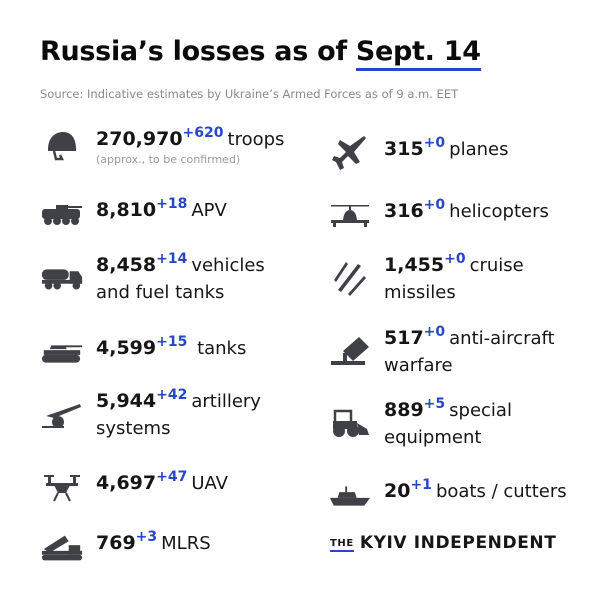 The image size is (600, 600). What do you see at coordinates (434, 404) in the screenshot?
I see `stat-delta: +5` at bounding box center [434, 404].